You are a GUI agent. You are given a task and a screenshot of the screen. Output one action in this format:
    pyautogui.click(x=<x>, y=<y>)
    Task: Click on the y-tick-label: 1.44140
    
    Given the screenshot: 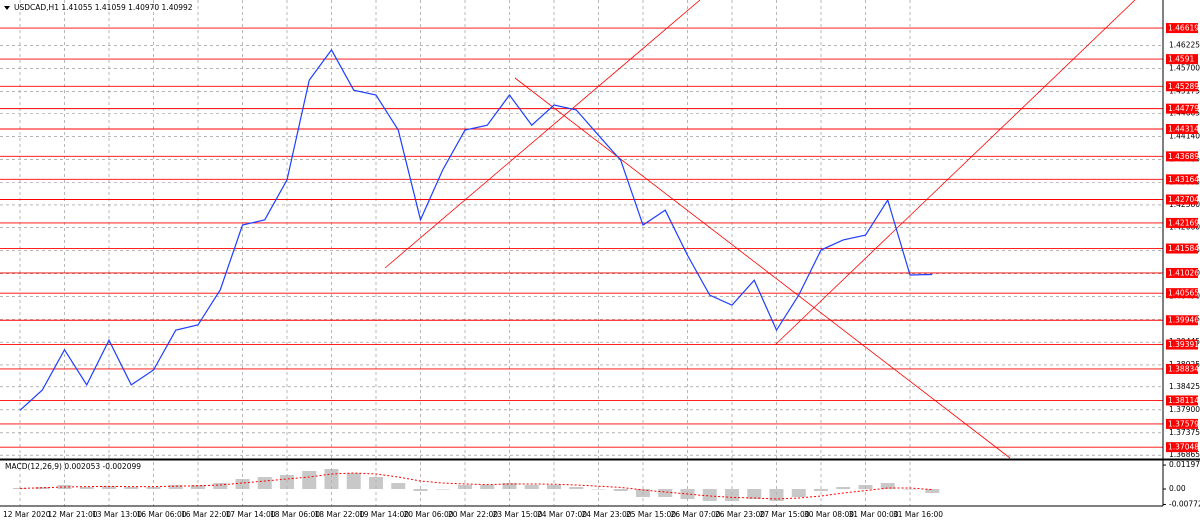 What is the action you would take?
    pyautogui.click(x=1184, y=136)
    